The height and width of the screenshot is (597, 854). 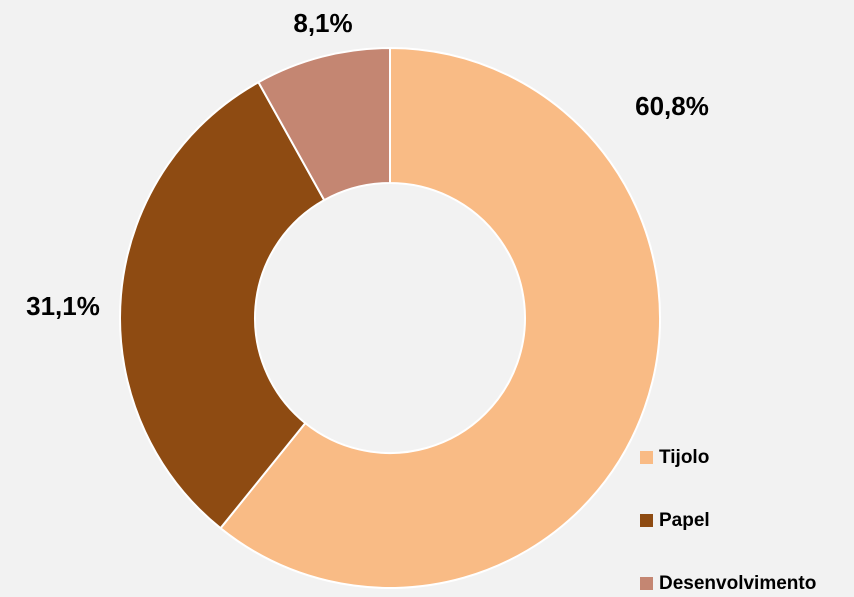 I want to click on data-label: 60,8%, so click(x=672, y=106).